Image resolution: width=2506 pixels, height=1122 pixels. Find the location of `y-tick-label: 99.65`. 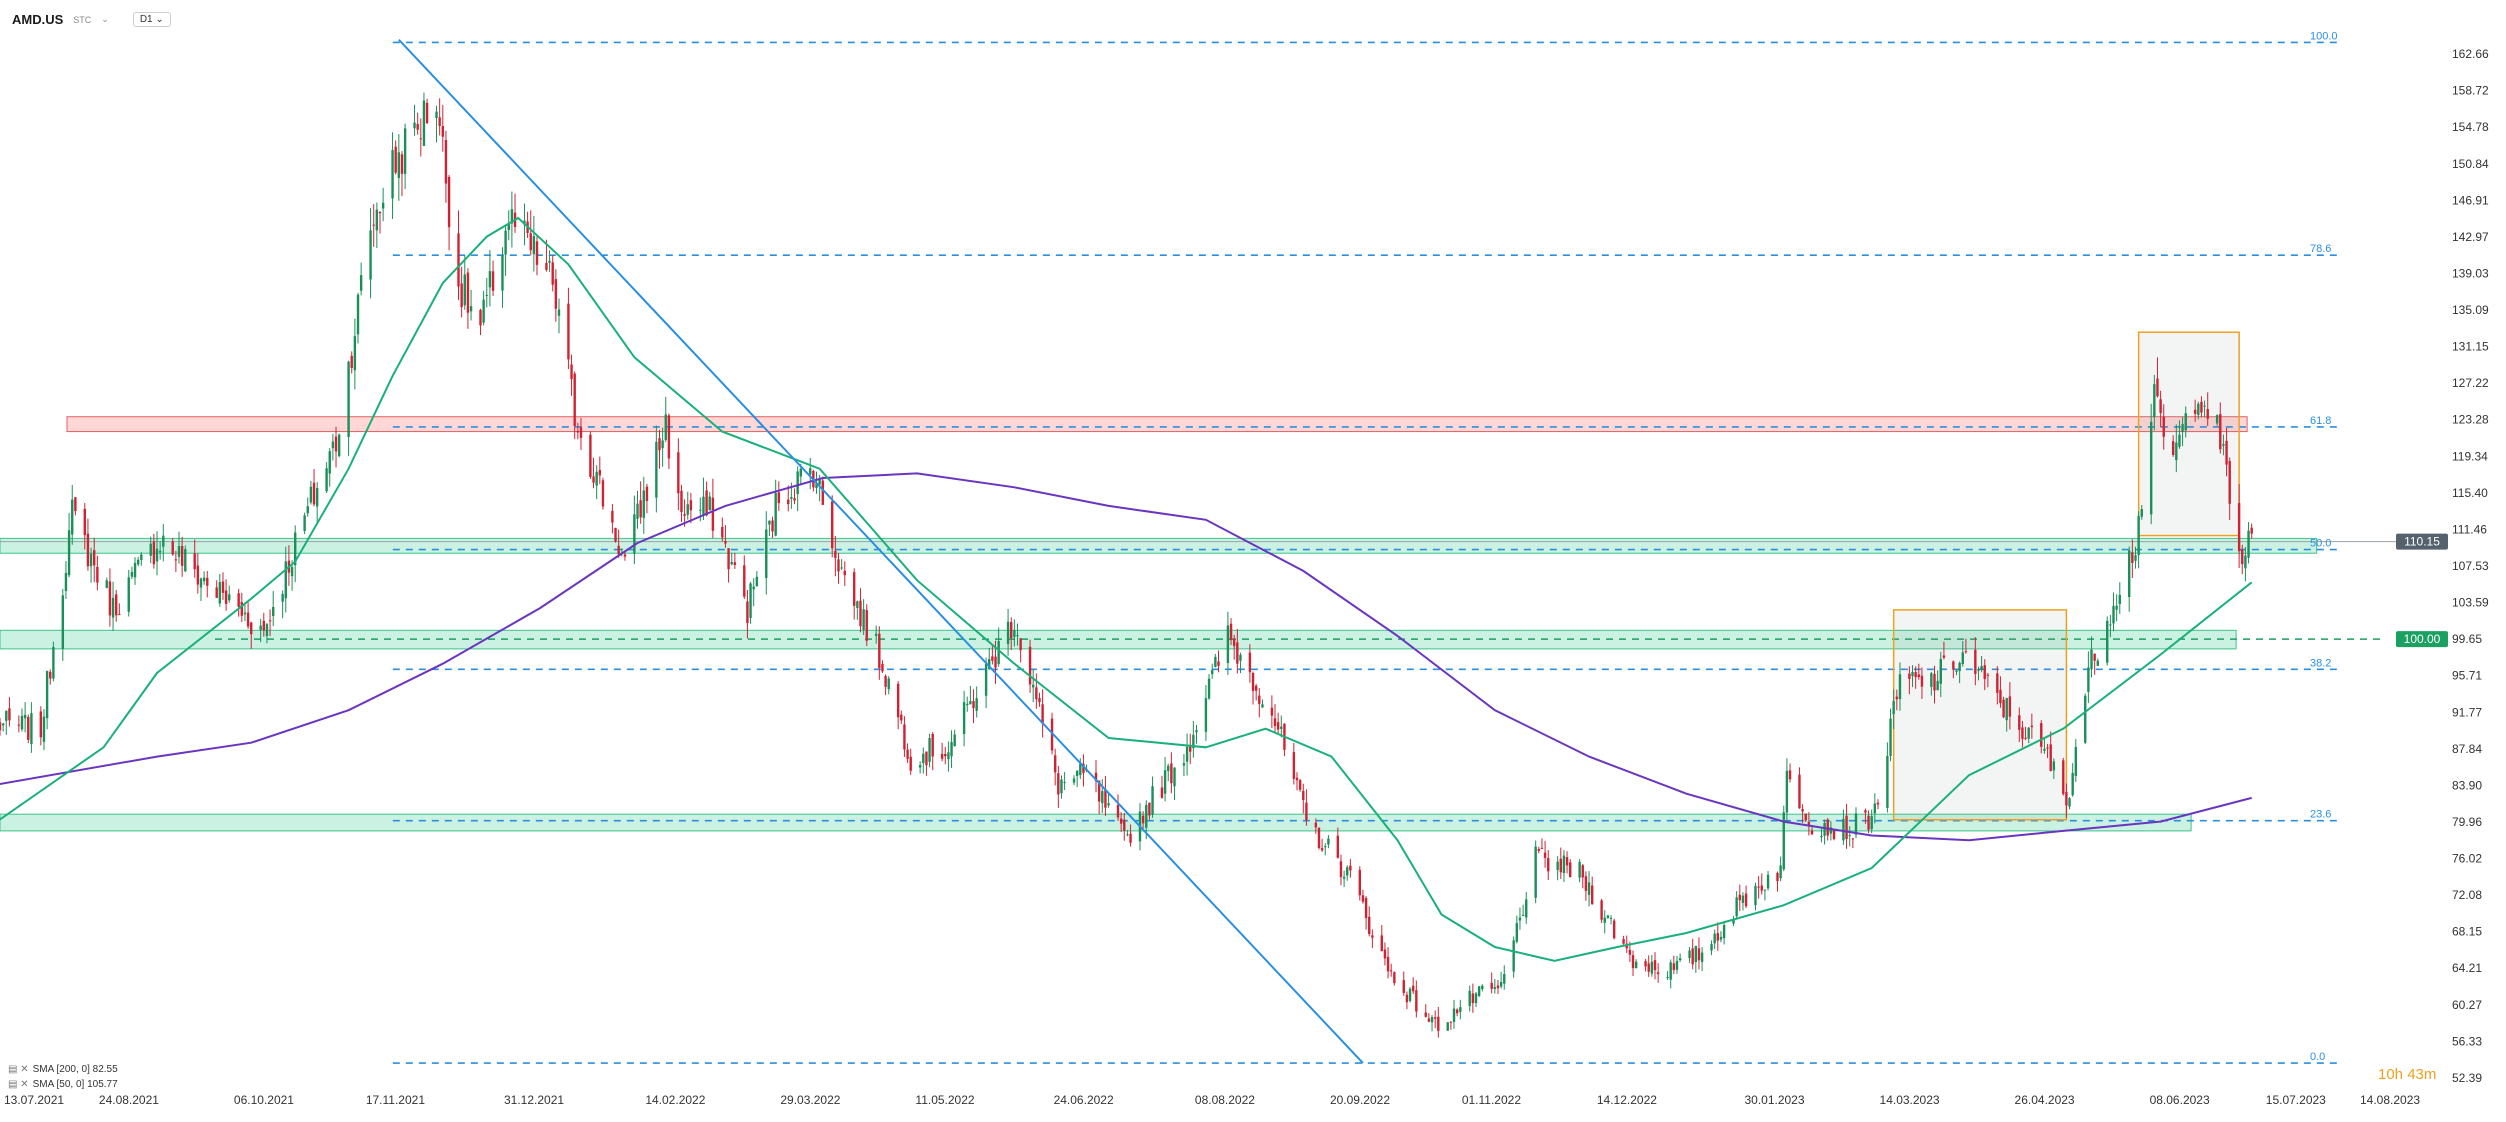

y-tick-label: 99.65 is located at coordinates (2467, 639).